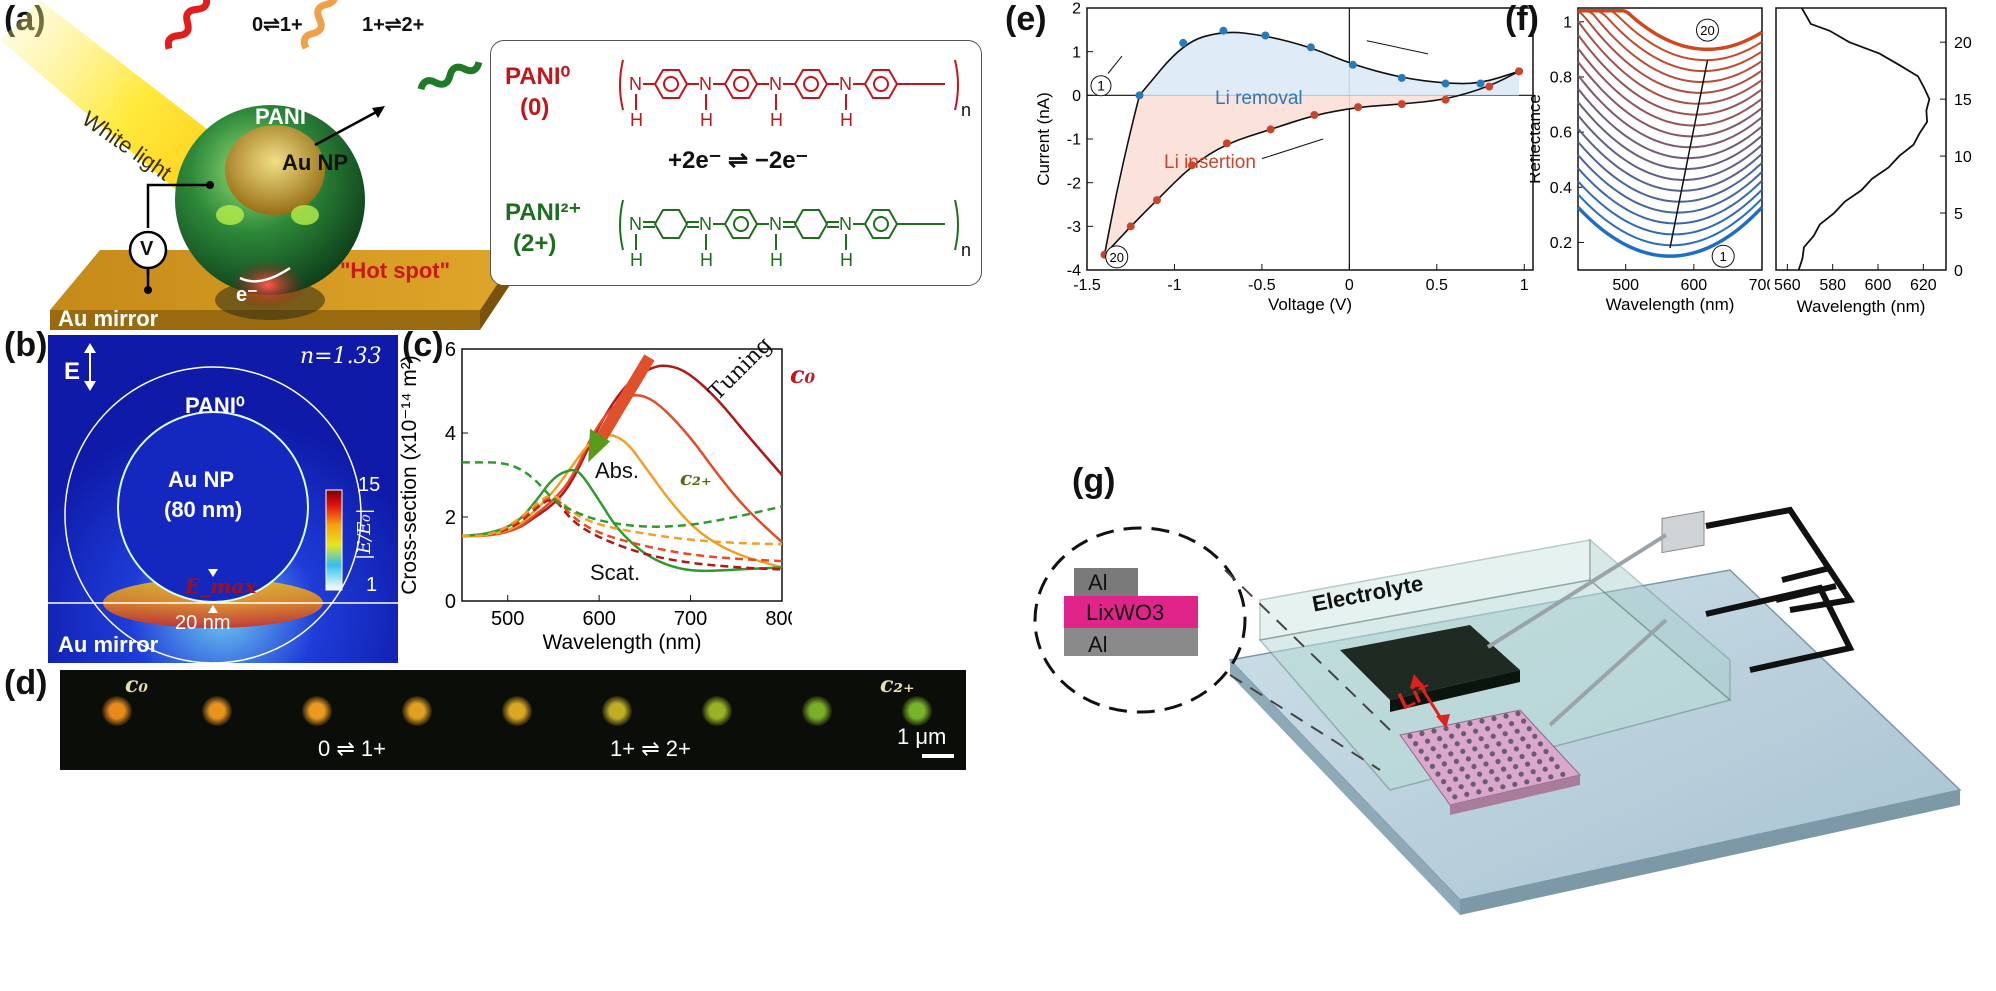 This screenshot has height=991, width=1996. I want to click on li-removal-curve, so click(1329, 63).